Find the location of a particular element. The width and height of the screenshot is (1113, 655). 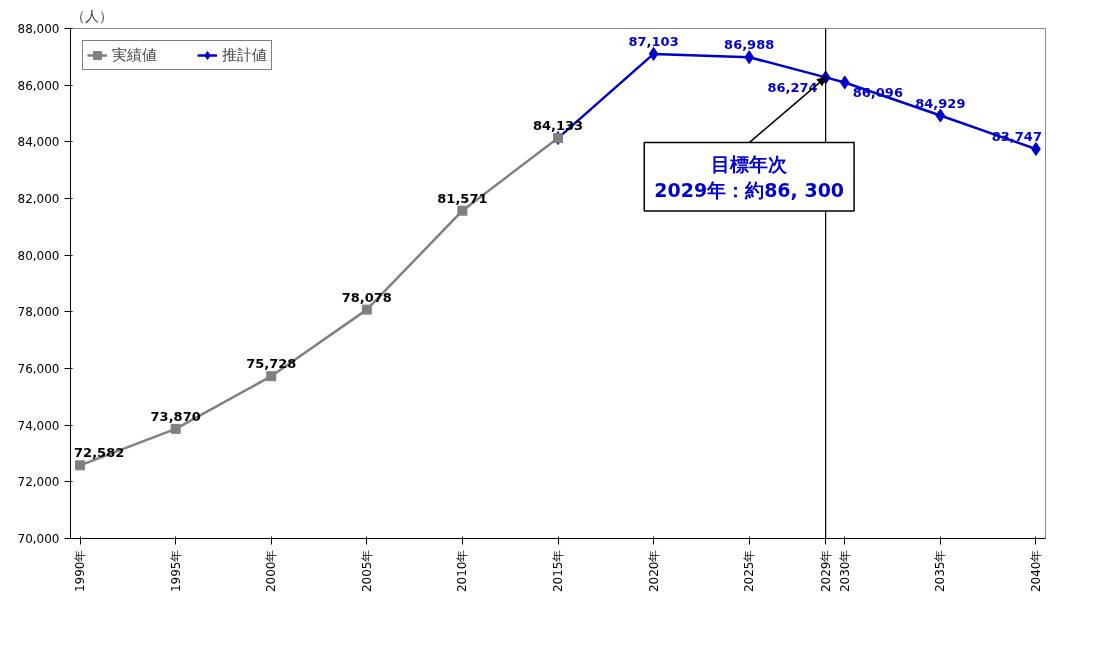

y-tick-label: 84,000 is located at coordinates (38, 142).